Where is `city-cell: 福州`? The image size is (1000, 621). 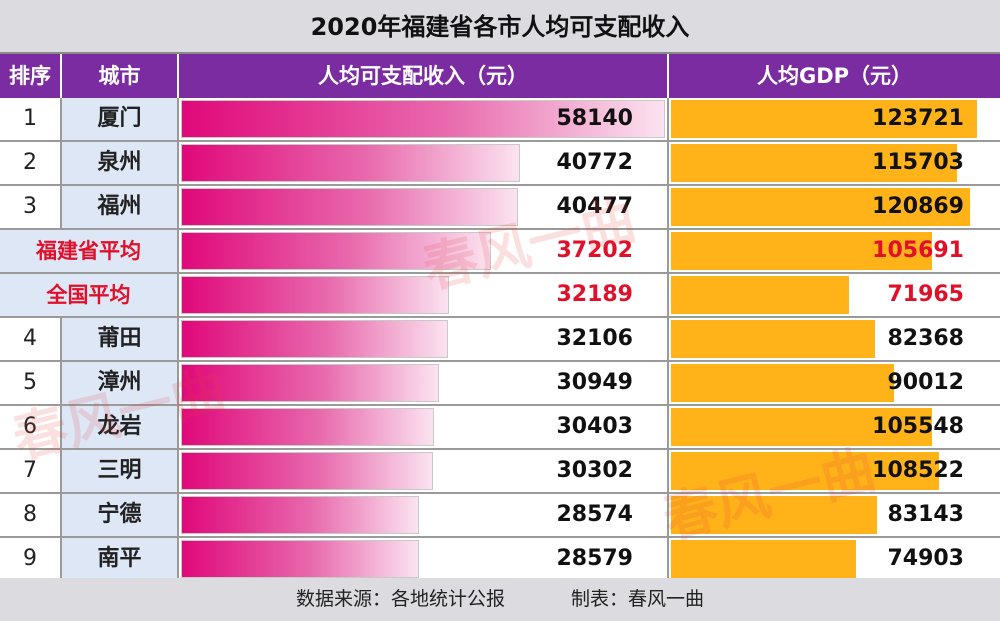 city-cell: 福州 is located at coordinates (120, 208).